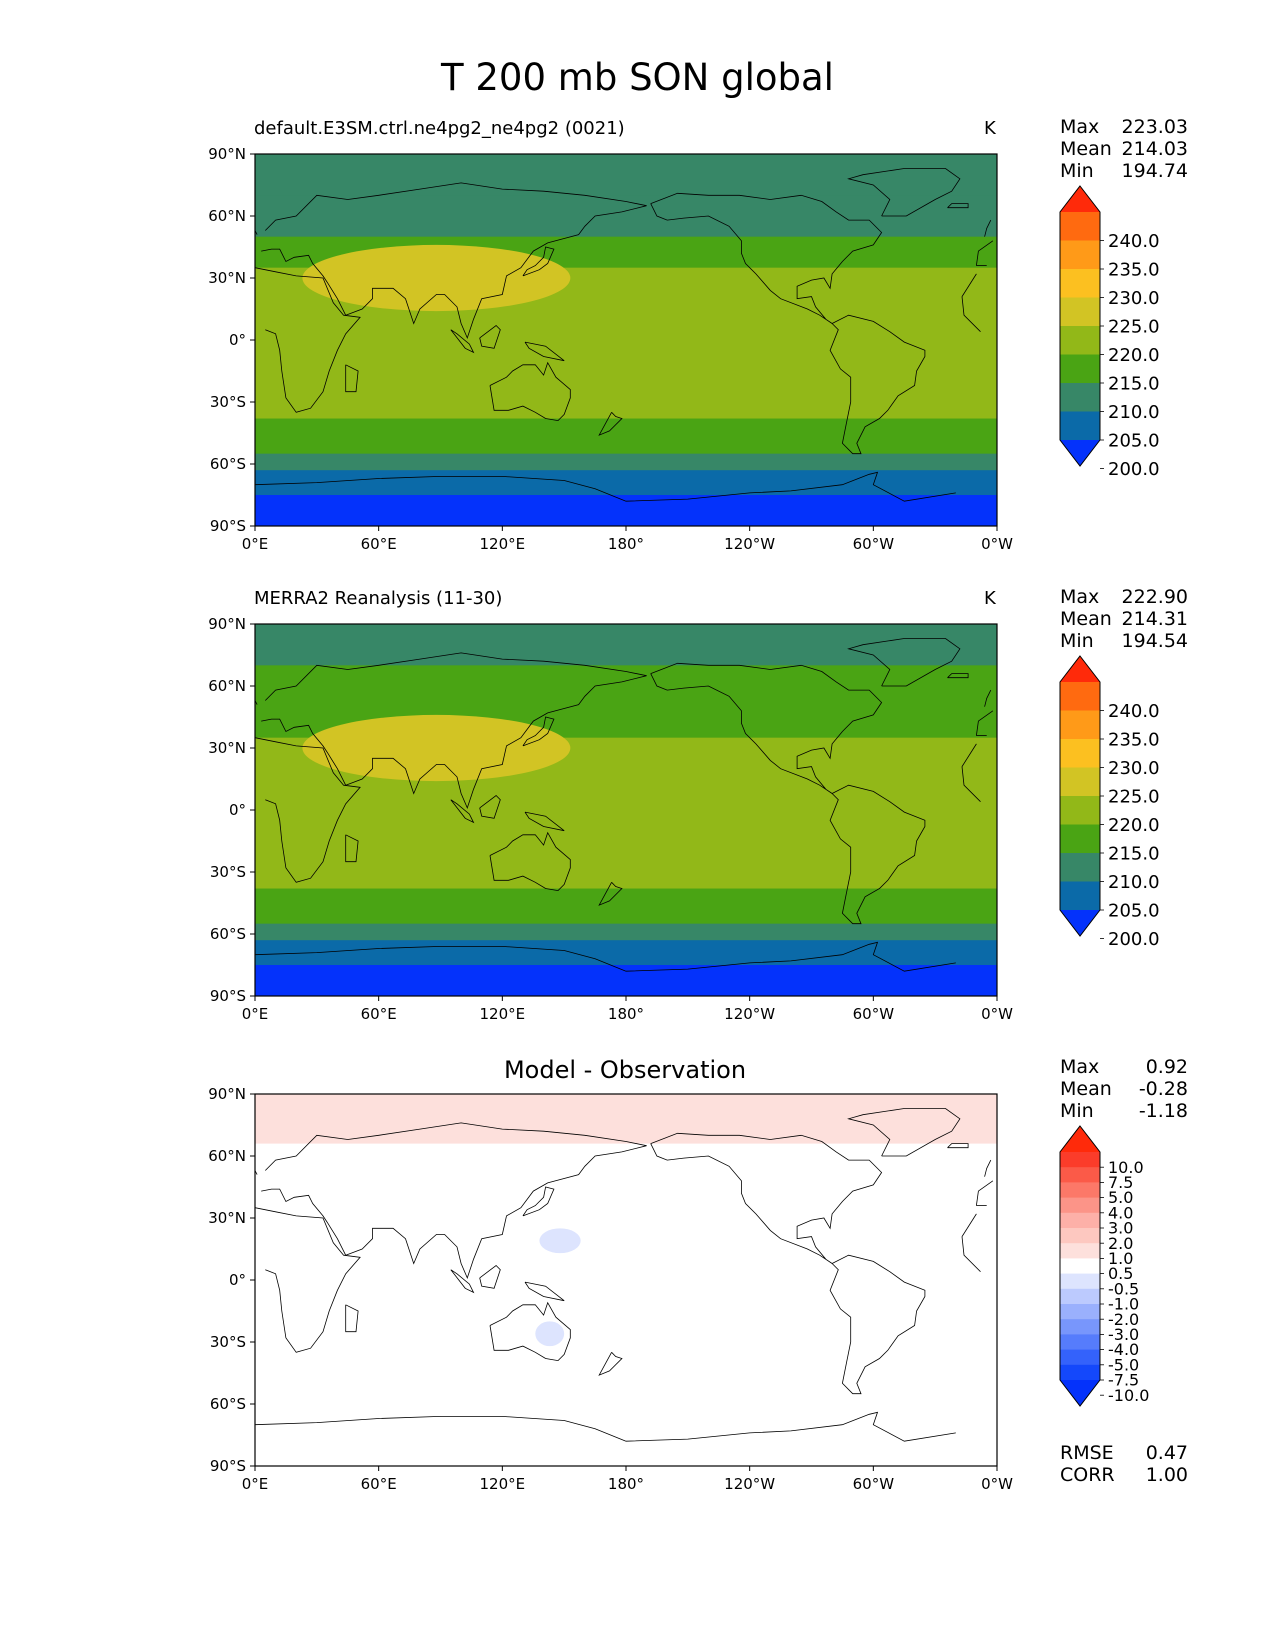  I want to click on colorbar-label: 0.5, so click(1120, 1273).